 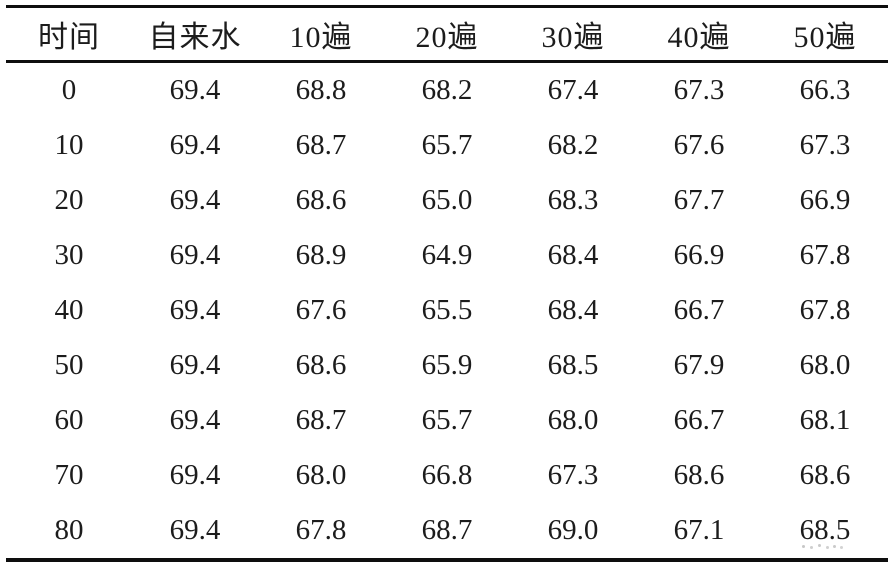 What do you see at coordinates (573, 530) in the screenshot?
I see `value-cell: 69.0` at bounding box center [573, 530].